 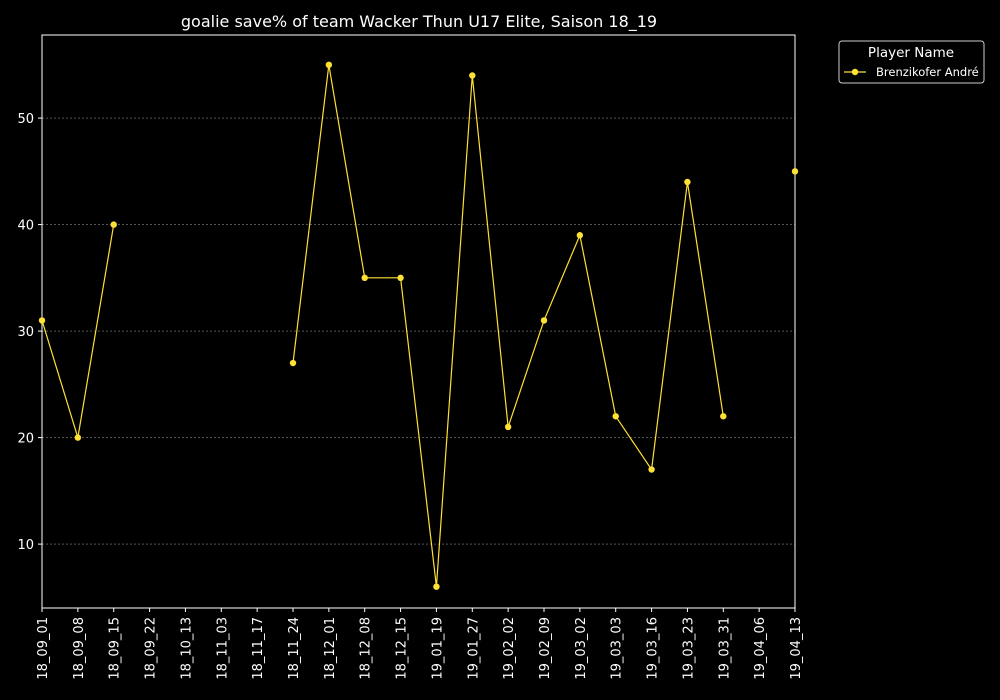 What do you see at coordinates (581, 648) in the screenshot?
I see `x-tick-label: 19_03_02` at bounding box center [581, 648].